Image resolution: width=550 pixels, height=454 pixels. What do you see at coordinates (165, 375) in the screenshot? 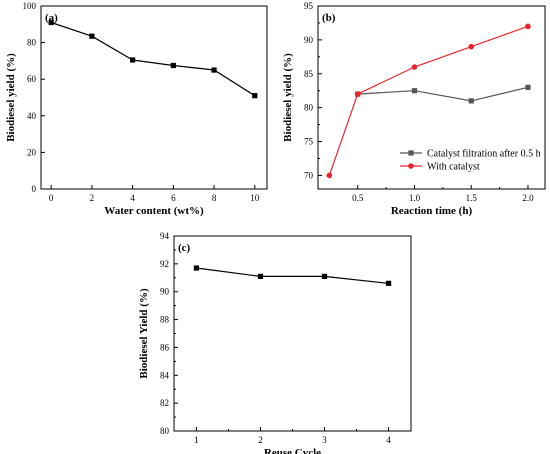
I see `y-tick-label: 84` at bounding box center [165, 375].